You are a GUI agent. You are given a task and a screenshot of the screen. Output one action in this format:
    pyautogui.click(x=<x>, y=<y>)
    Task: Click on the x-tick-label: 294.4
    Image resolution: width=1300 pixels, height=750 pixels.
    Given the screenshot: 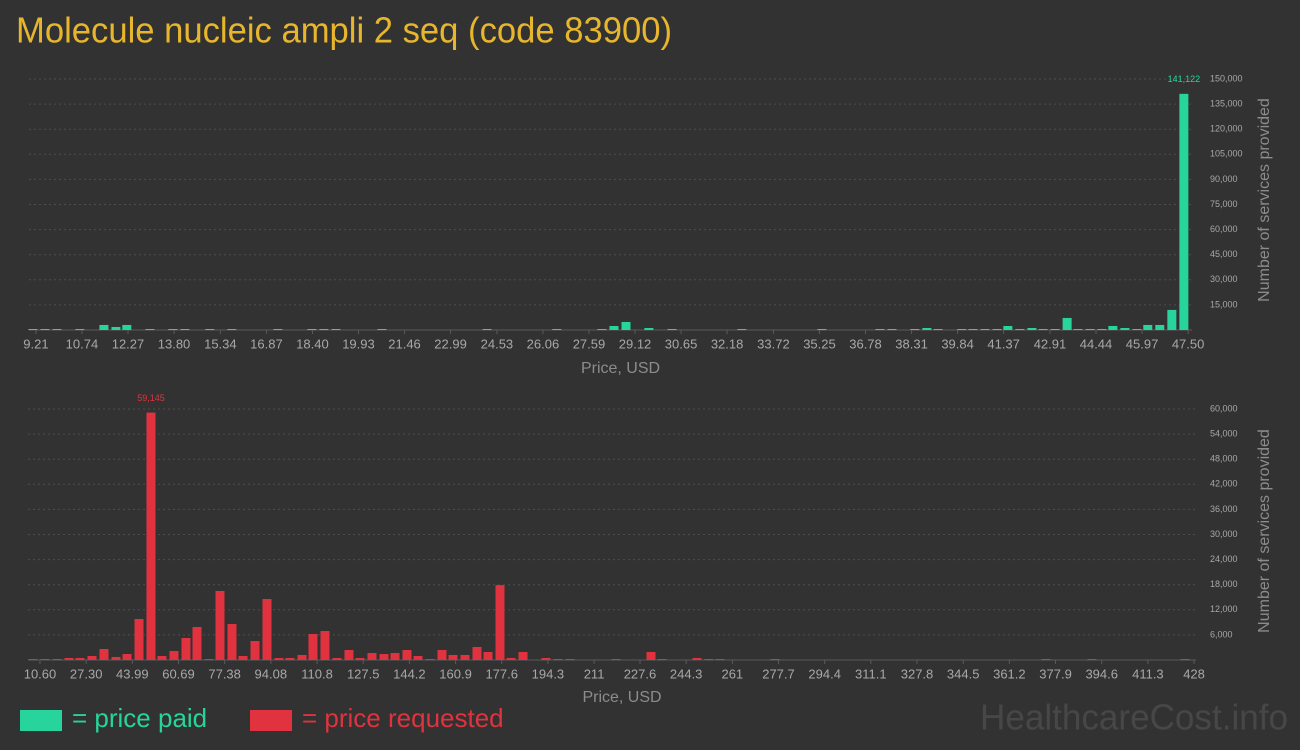 What is the action you would take?
    pyautogui.click(x=824, y=673)
    